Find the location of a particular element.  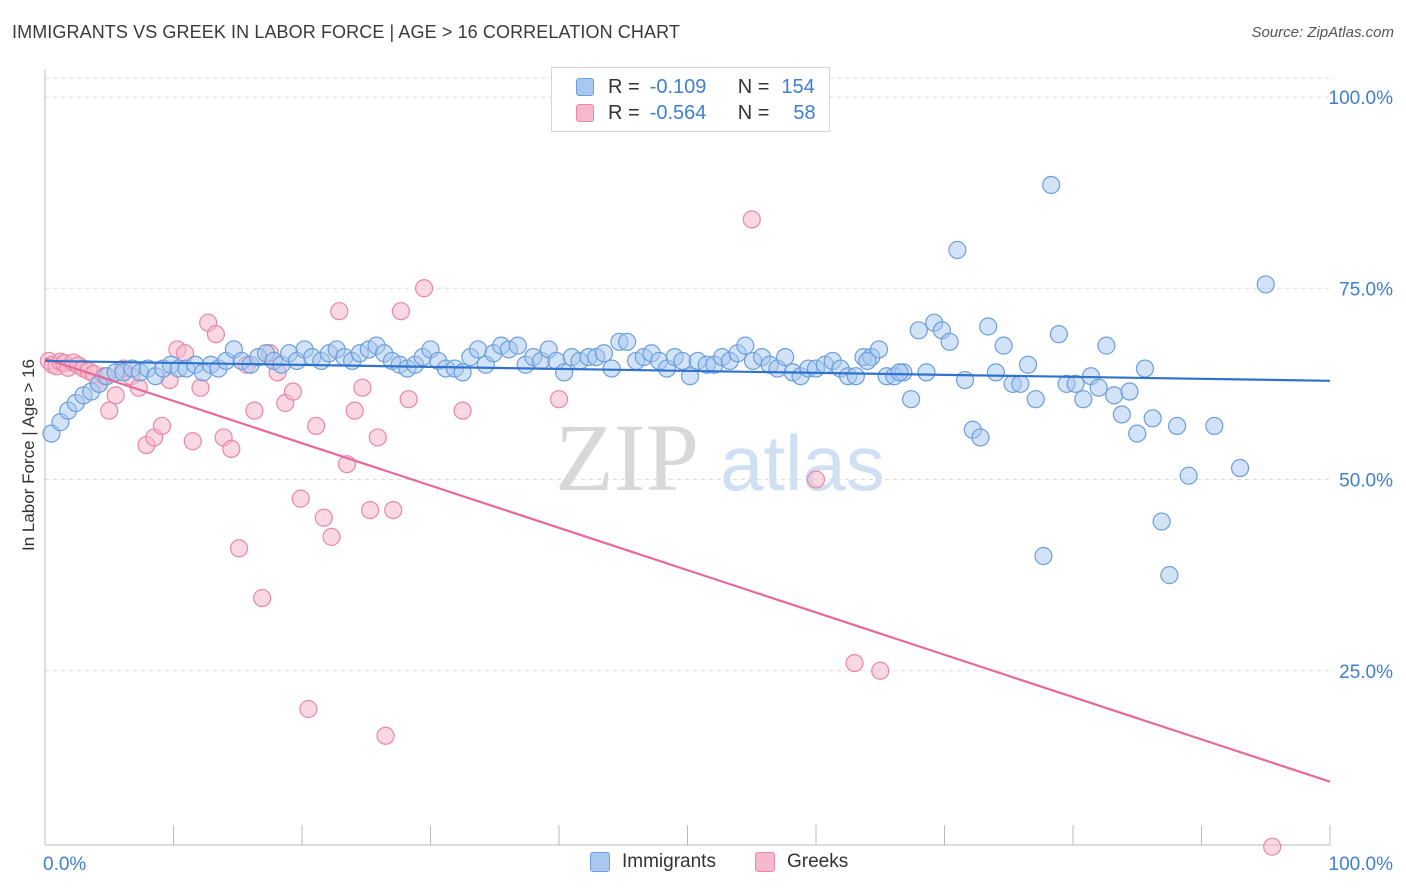

immigrants-trend-line is located at coordinates (687, 370).